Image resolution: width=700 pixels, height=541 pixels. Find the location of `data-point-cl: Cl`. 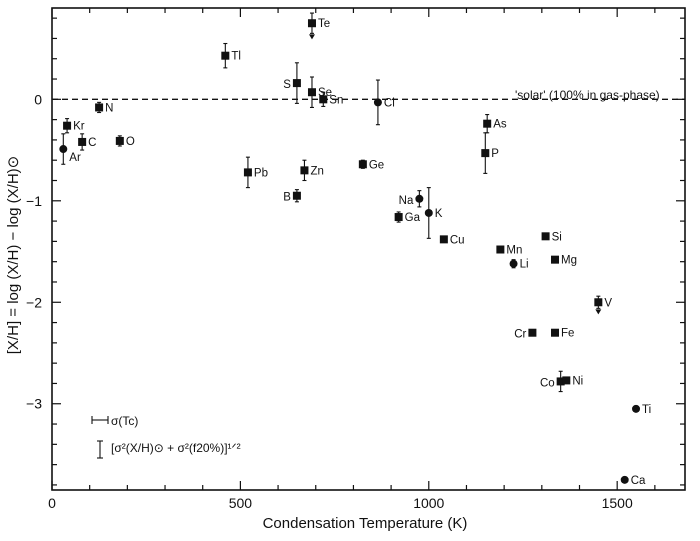

data-point-cl: Cl is located at coordinates (384, 102).